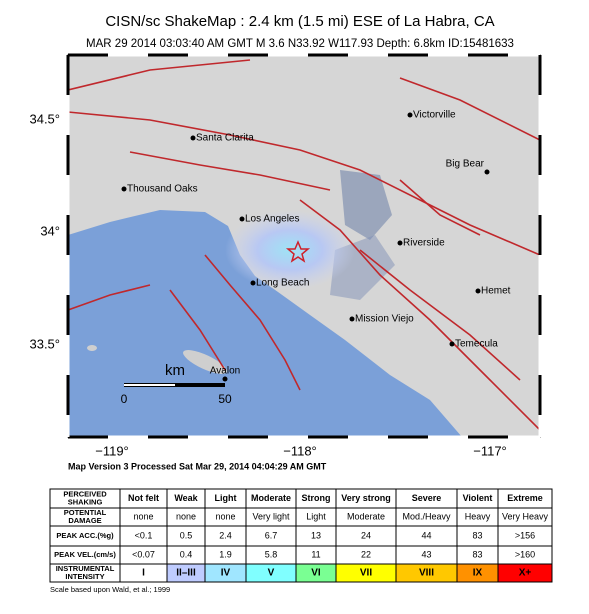 The width and height of the screenshot is (589, 614). What do you see at coordinates (271, 516) in the screenshot?
I see `table-value: Very light` at bounding box center [271, 516].